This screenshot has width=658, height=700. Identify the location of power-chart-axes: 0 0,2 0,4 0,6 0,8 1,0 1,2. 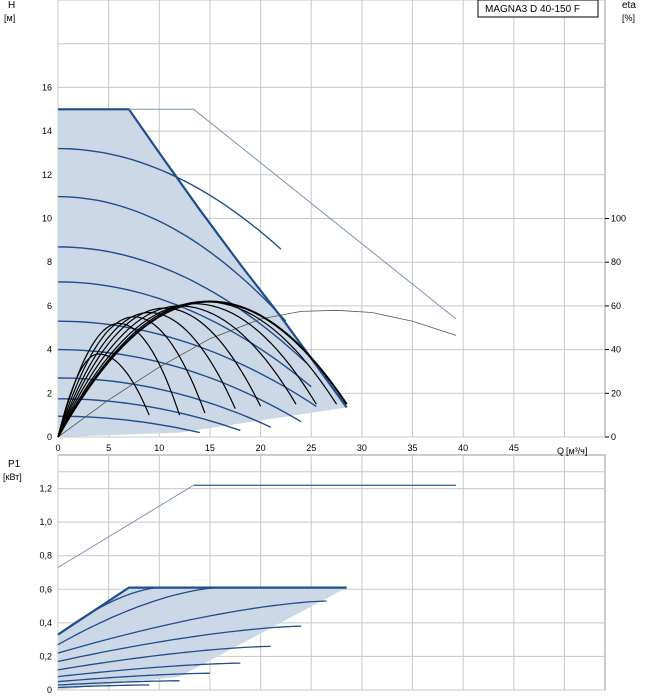
(45, 589).